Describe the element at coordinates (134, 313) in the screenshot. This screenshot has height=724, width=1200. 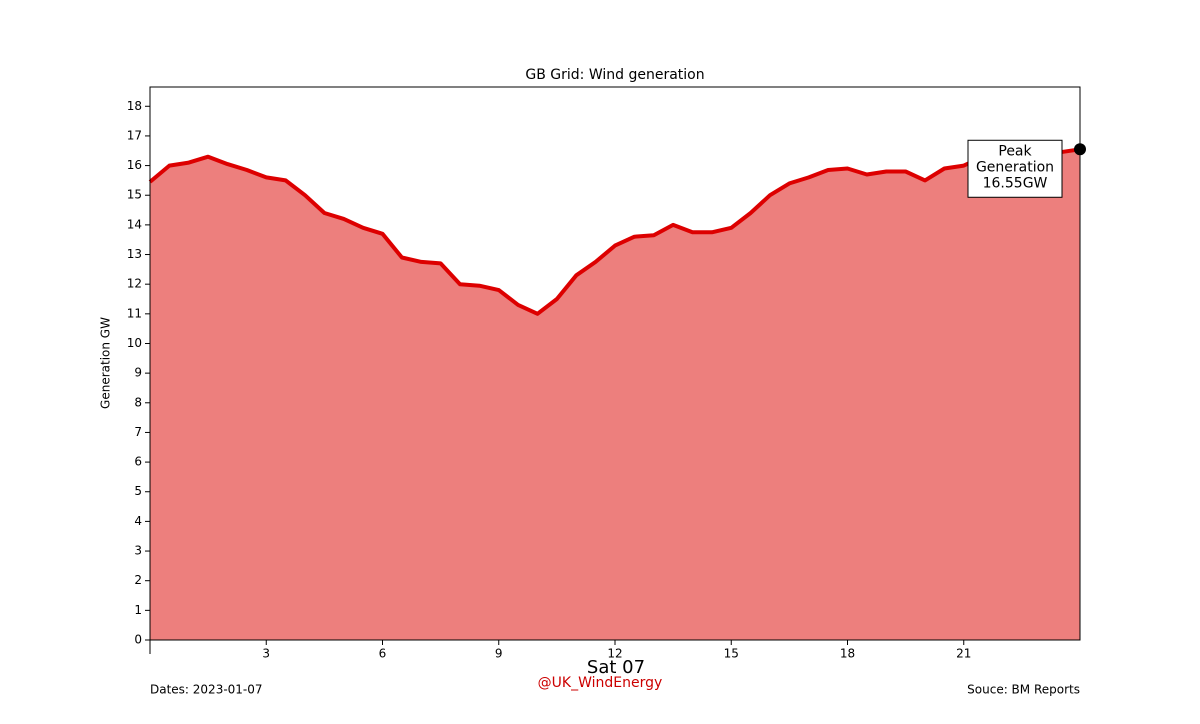
I see `y-tick-label: 11` at that location.